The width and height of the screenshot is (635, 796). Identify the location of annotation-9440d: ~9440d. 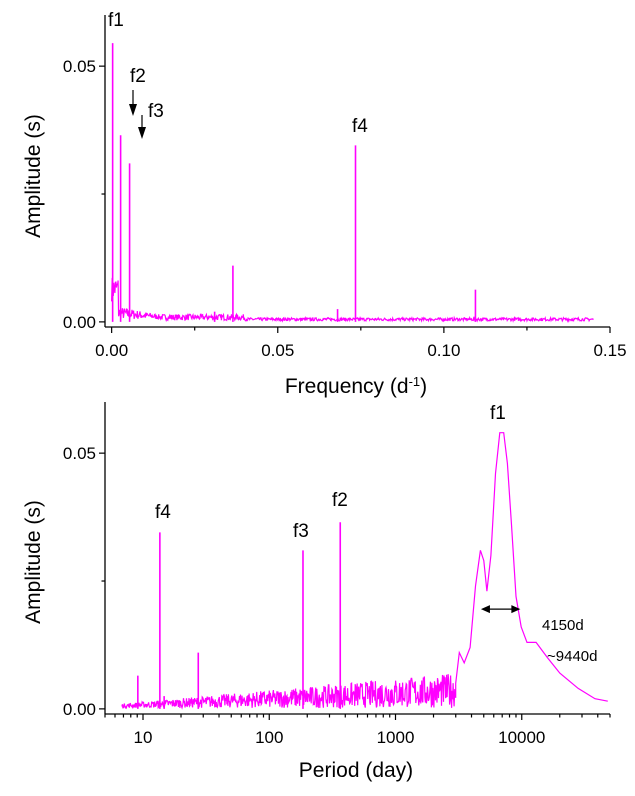
(572, 656).